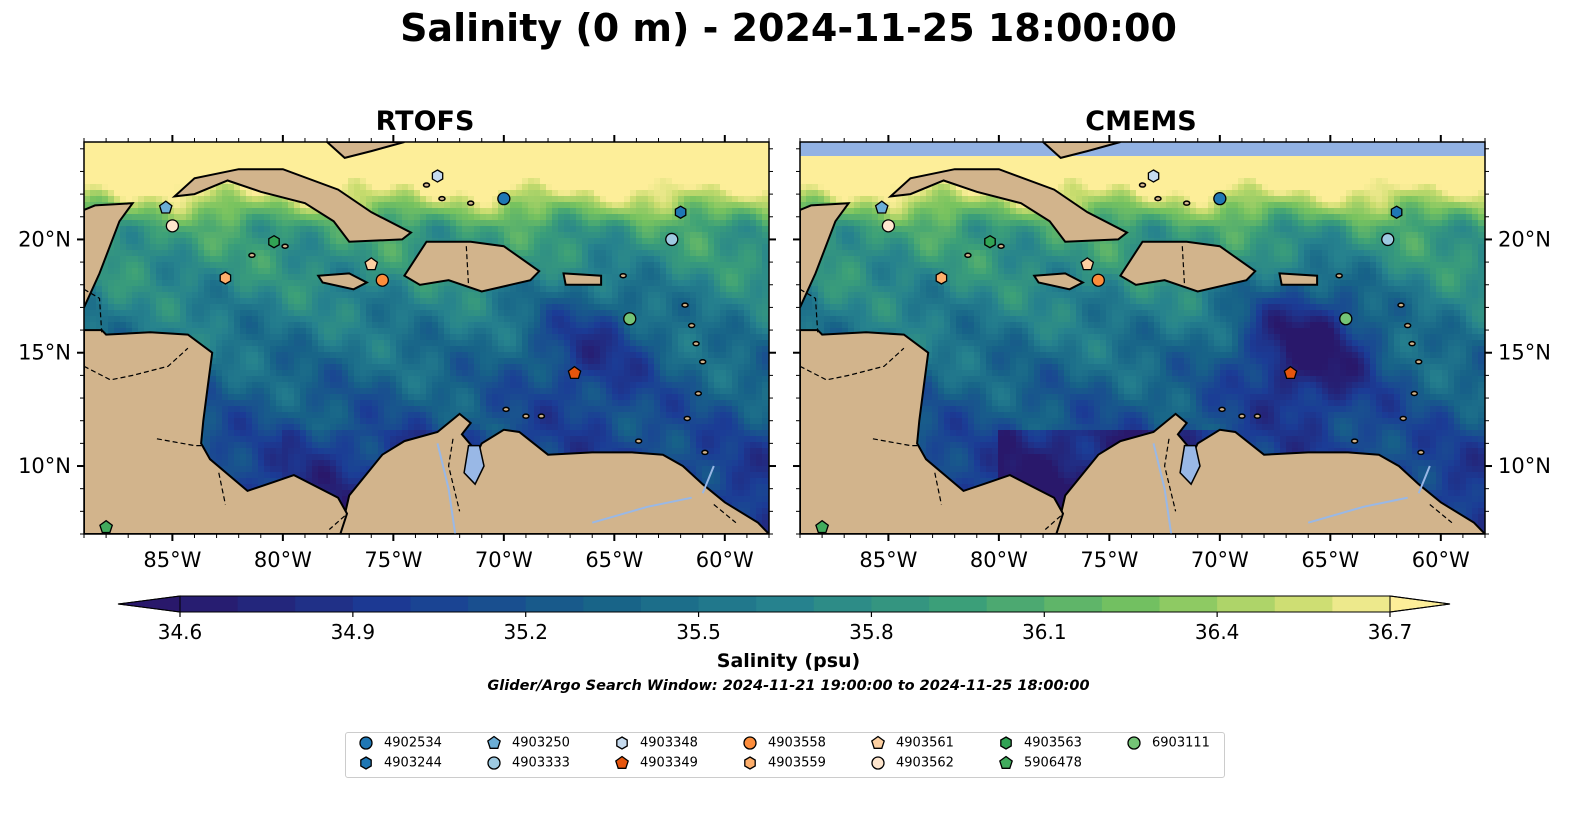 Image resolution: width=1577 pixels, height=827 pixels. What do you see at coordinates (1053, 763) in the screenshot?
I see `legend-label: 5906478` at bounding box center [1053, 763].